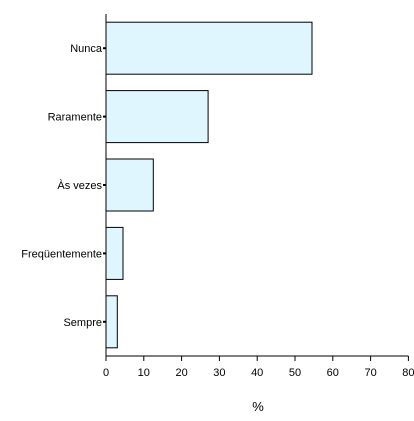  I want to click on category-label-2: Às vezes, so click(79, 185).